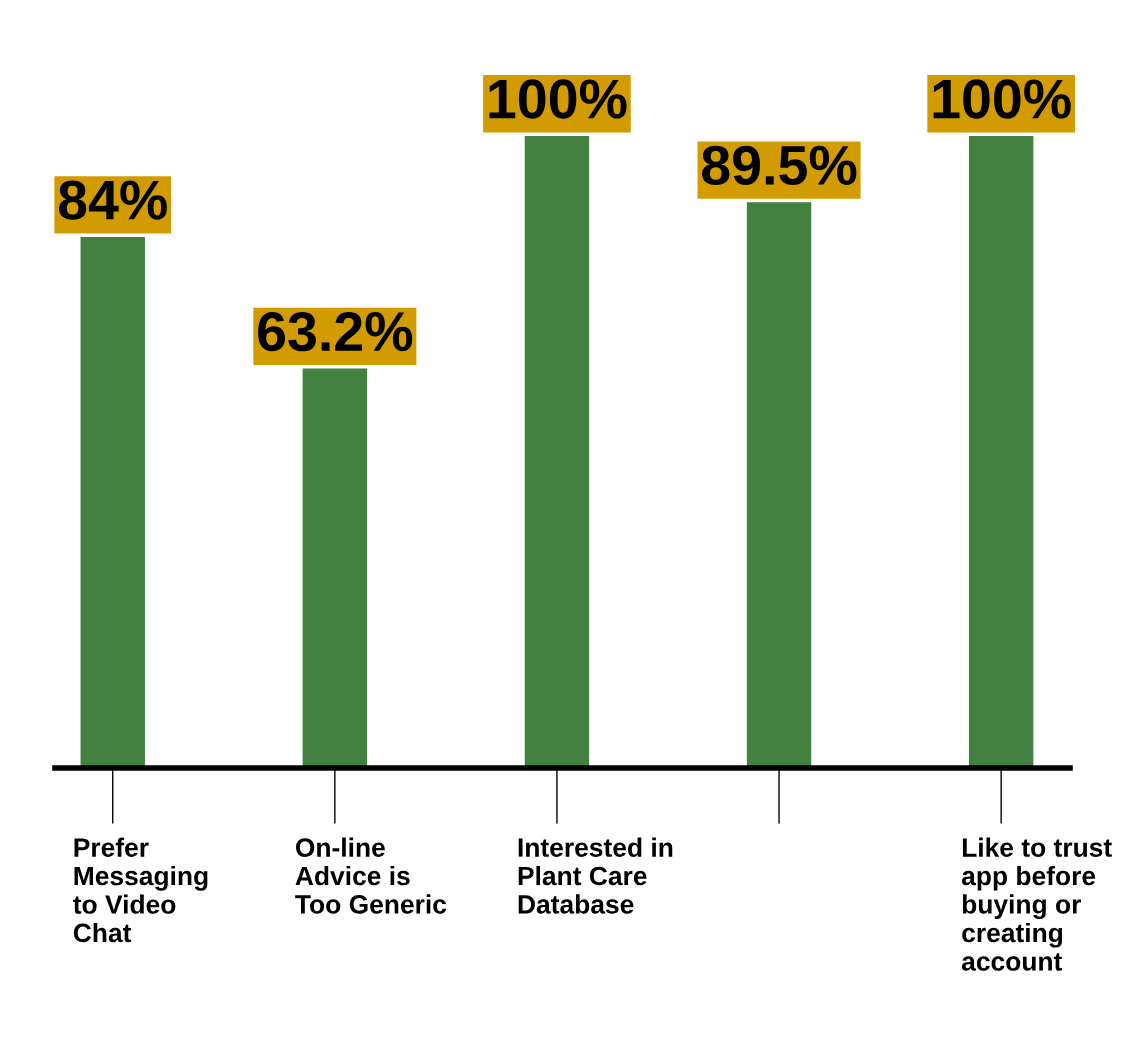  Describe the element at coordinates (335, 331) in the screenshot. I see `data-label: 63.2%` at that location.